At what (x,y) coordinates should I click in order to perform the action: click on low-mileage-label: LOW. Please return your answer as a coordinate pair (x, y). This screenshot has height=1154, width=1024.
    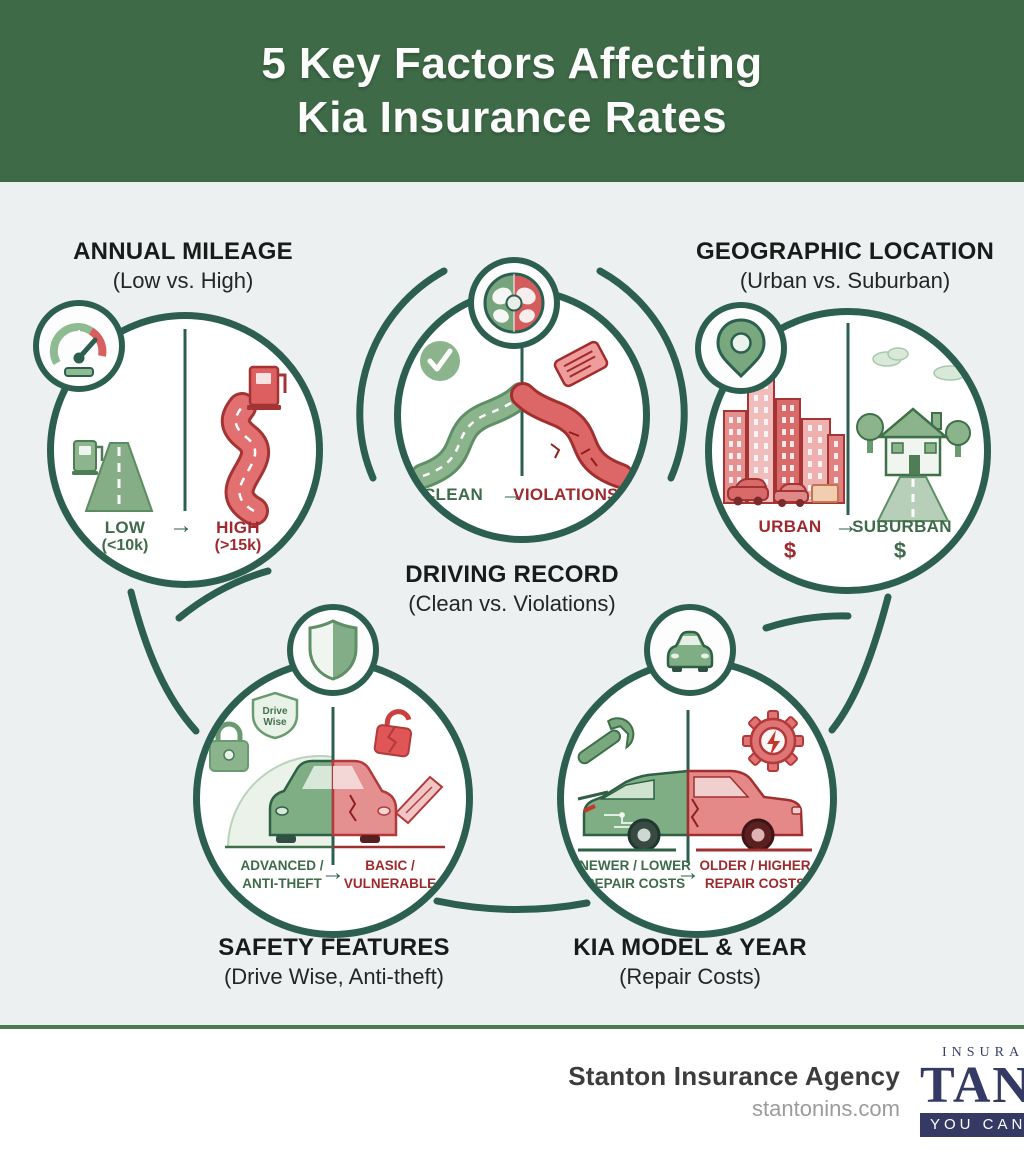
    Looking at the image, I should click on (125, 527).